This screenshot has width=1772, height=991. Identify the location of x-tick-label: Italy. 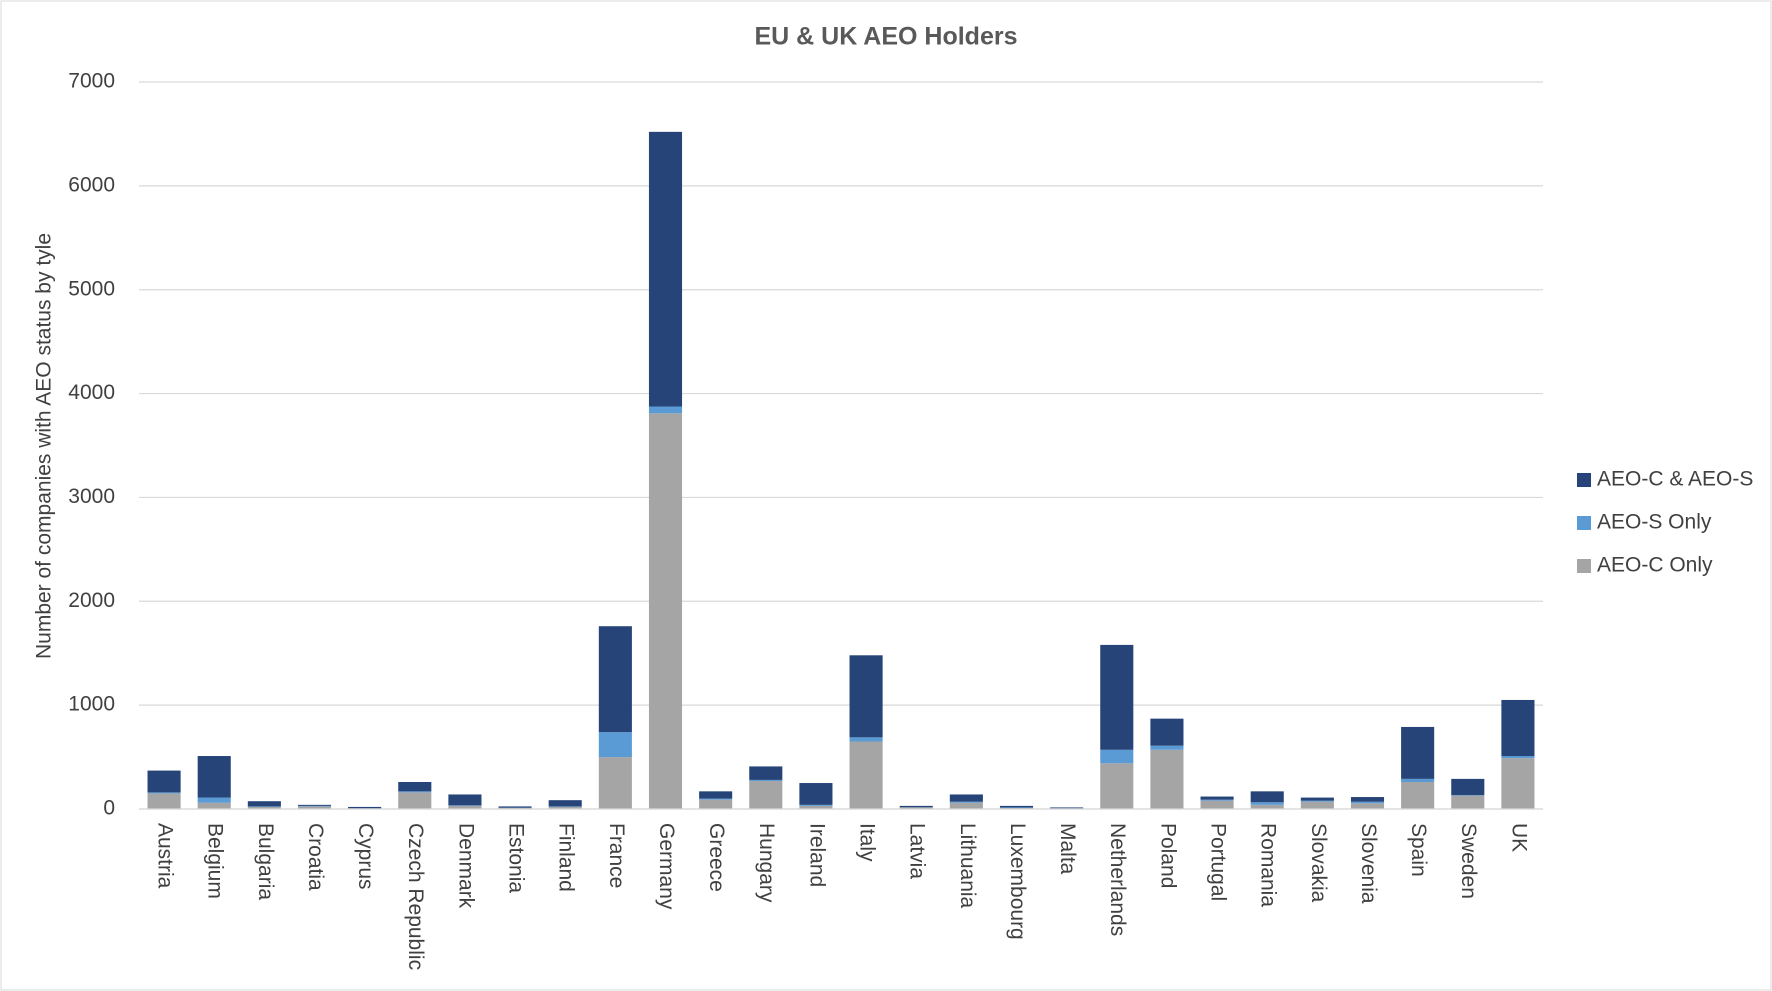
(867, 842).